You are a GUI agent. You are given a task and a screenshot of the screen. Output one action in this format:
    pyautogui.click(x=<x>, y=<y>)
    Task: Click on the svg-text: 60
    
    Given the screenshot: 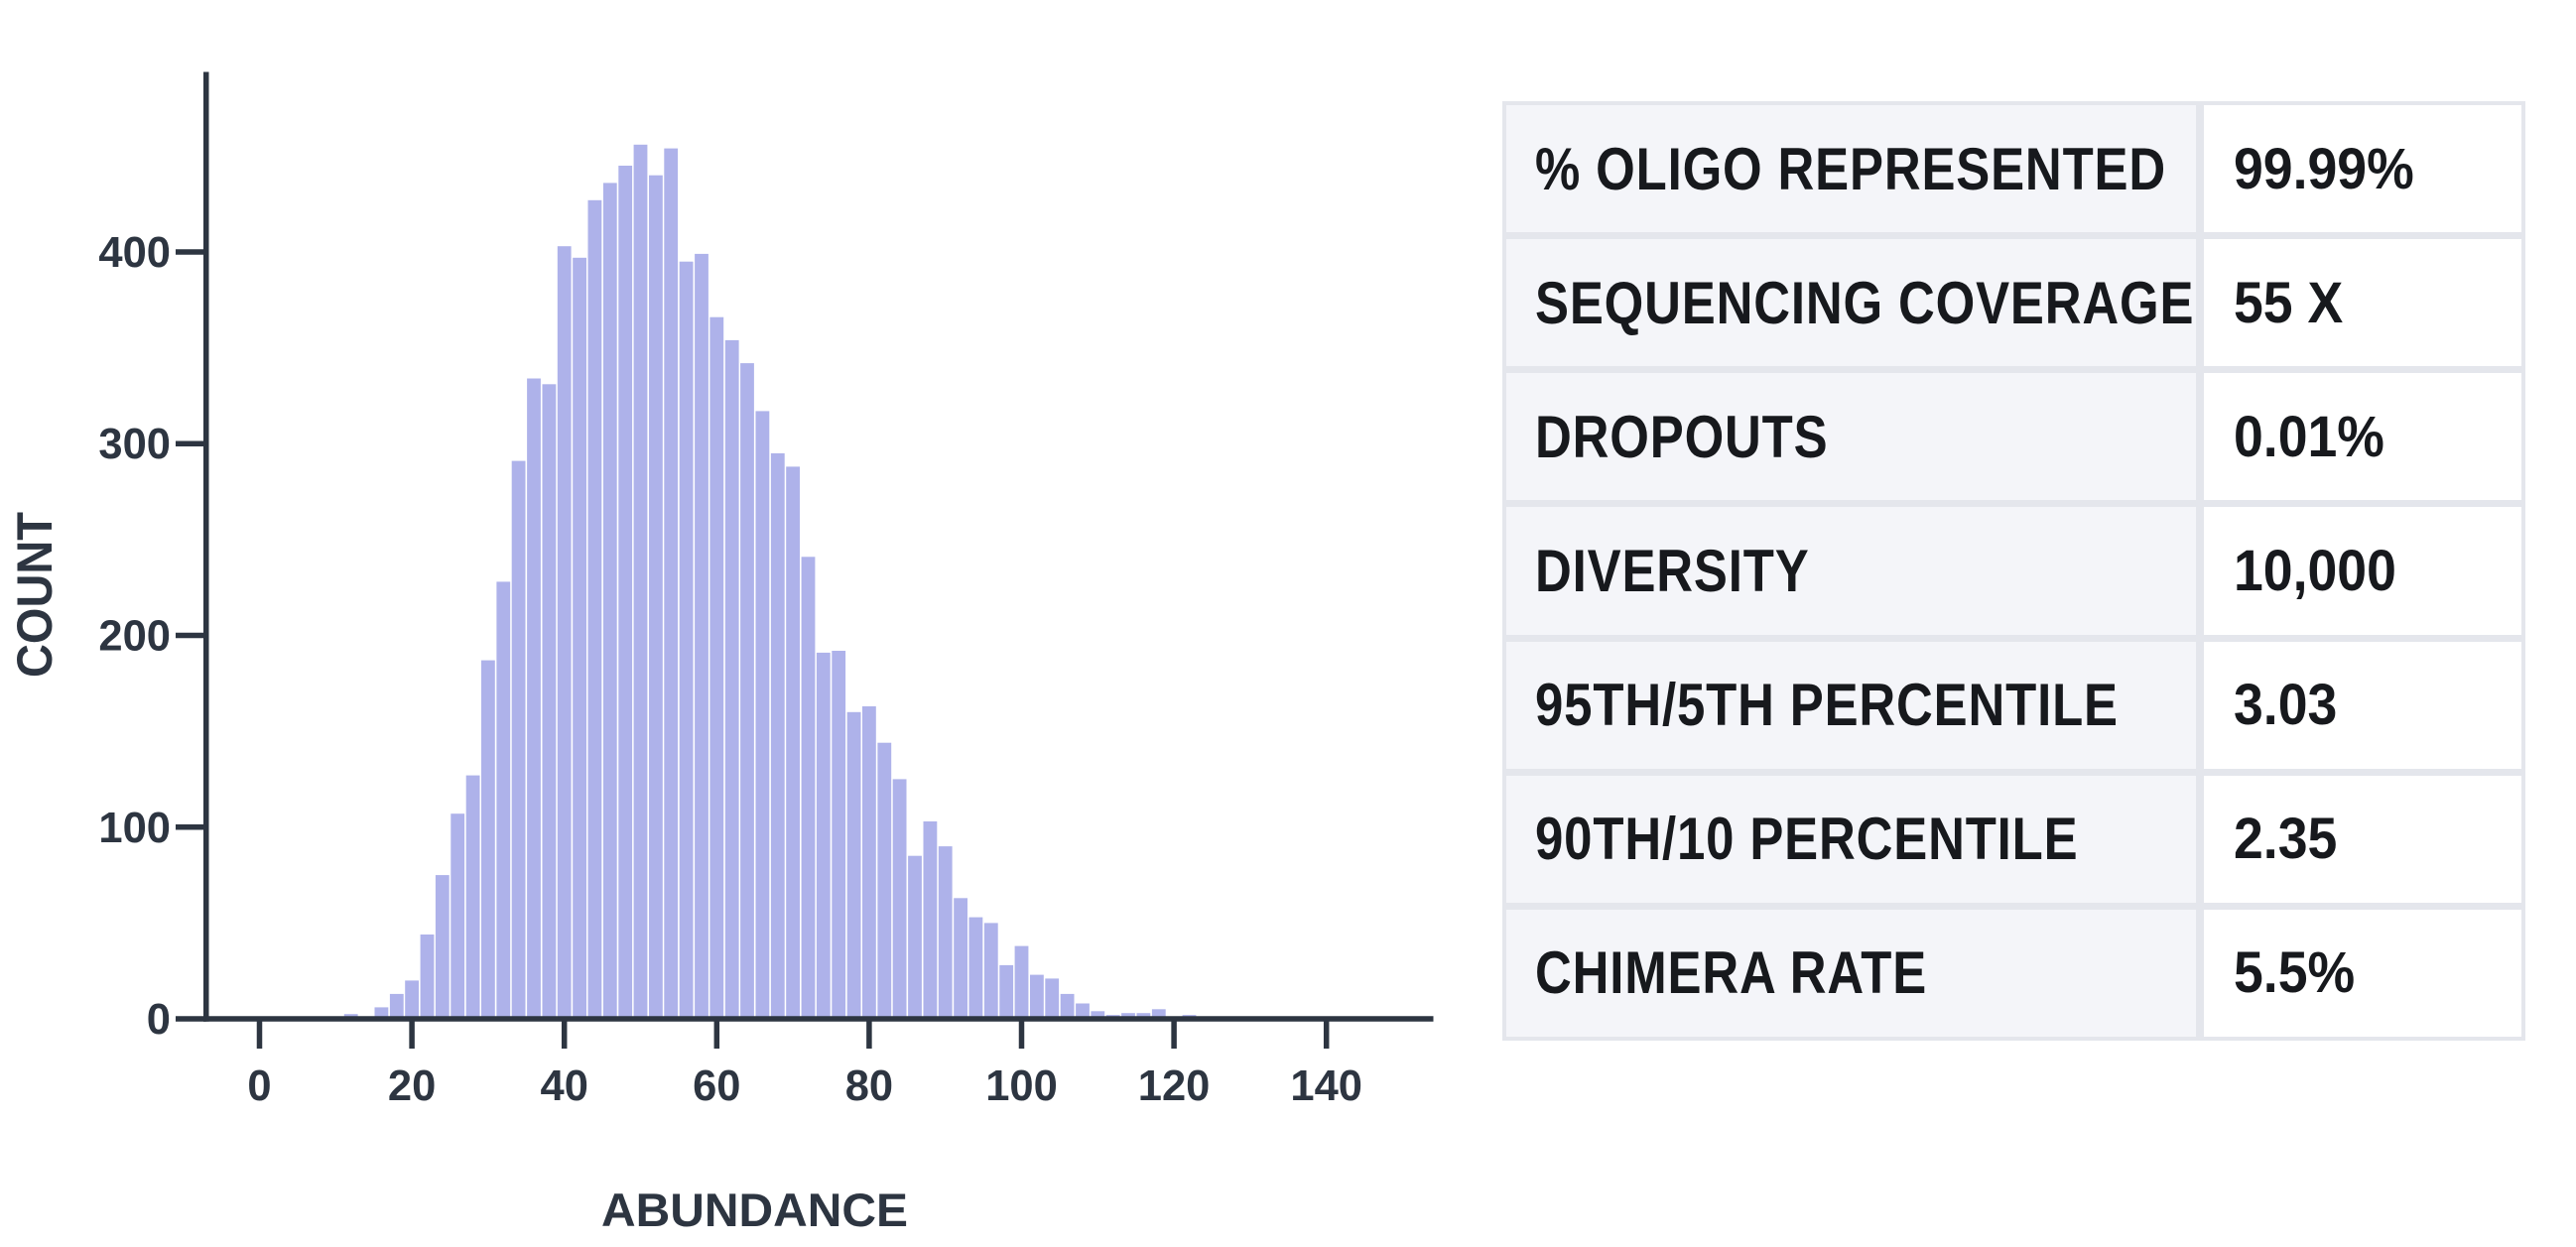 What is the action you would take?
    pyautogui.click(x=717, y=1086)
    